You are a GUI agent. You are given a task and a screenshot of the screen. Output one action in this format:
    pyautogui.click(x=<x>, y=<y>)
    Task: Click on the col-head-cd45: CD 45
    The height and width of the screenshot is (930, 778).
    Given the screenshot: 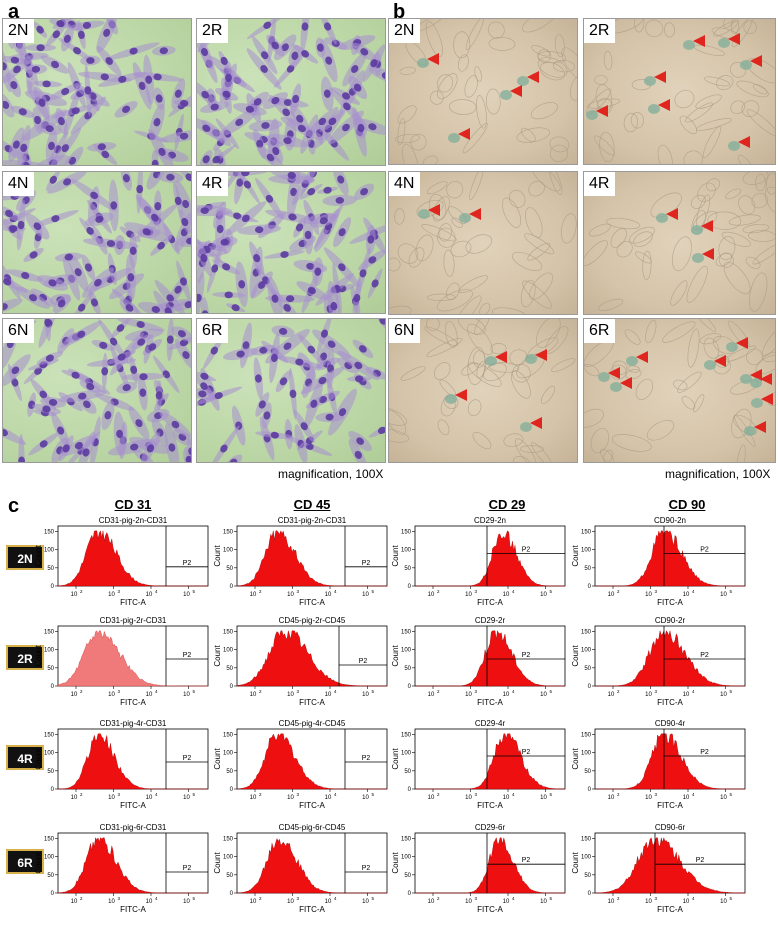 What is the action you would take?
    pyautogui.click(x=312, y=504)
    